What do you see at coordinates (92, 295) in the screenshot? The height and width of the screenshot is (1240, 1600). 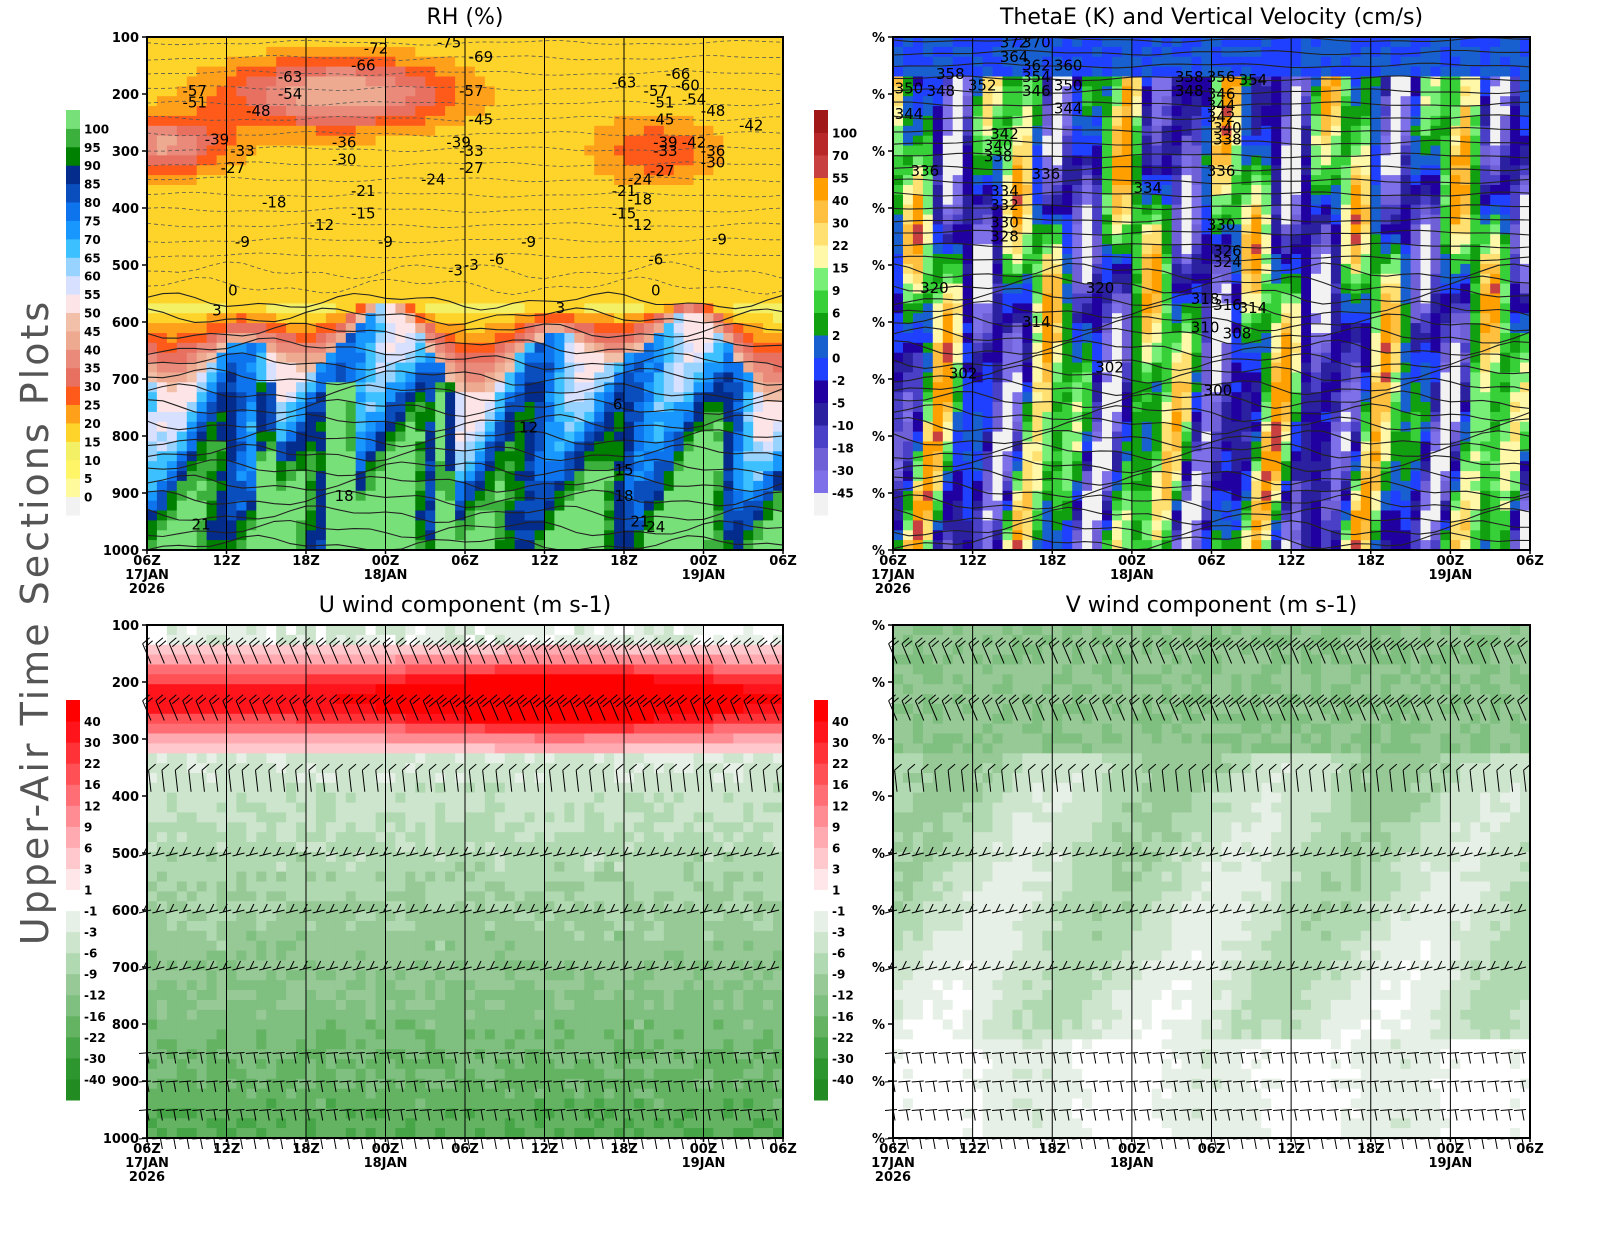 I see `rh-colorbar-label: 55` at bounding box center [92, 295].